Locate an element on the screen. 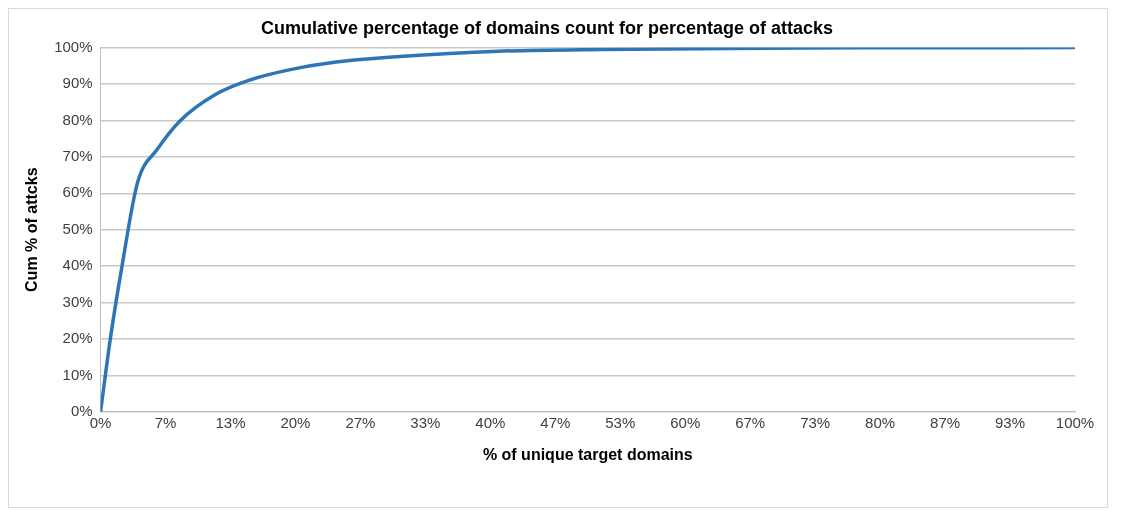 The image size is (1126, 521). x-tick-label: 100% is located at coordinates (1075, 422).